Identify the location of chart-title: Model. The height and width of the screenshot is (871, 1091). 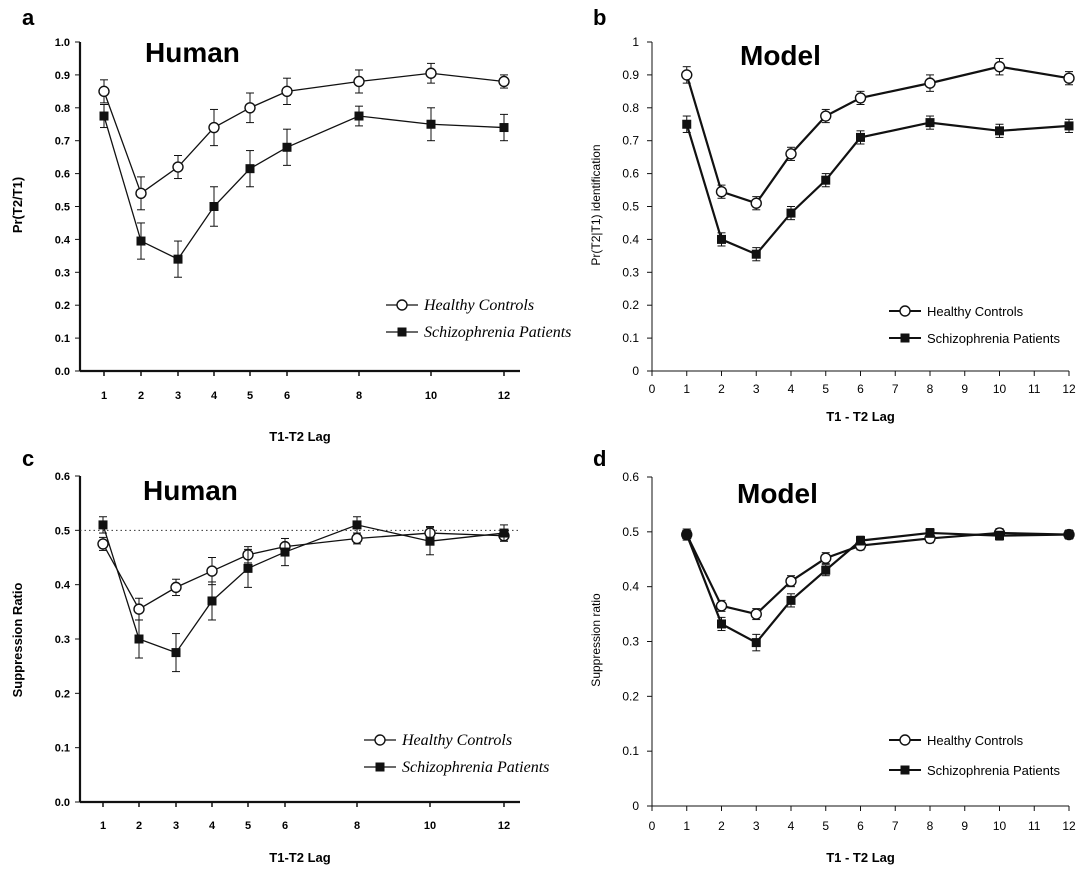
(780, 55).